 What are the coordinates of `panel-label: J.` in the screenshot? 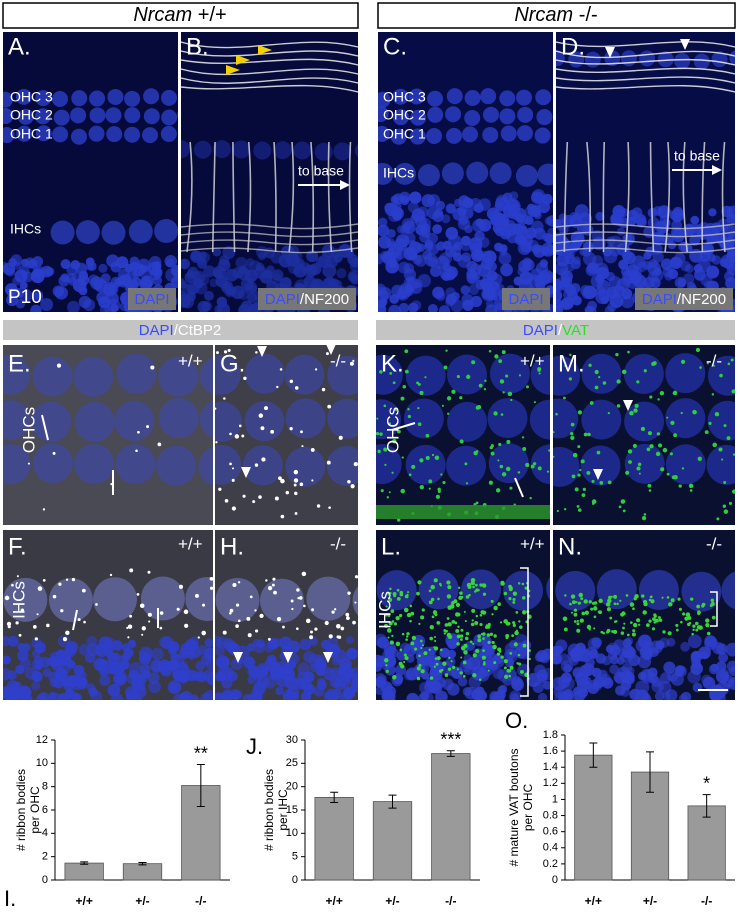 It's located at (254, 746).